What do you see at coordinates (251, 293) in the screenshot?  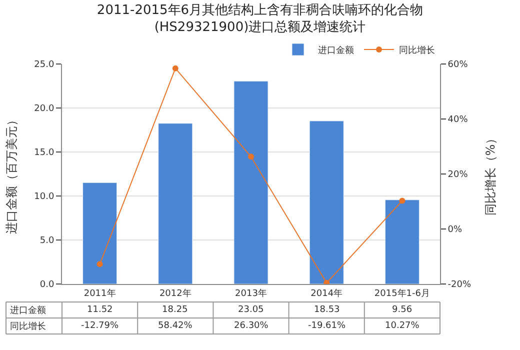 I see `x-tick-label: 2013年` at bounding box center [251, 293].